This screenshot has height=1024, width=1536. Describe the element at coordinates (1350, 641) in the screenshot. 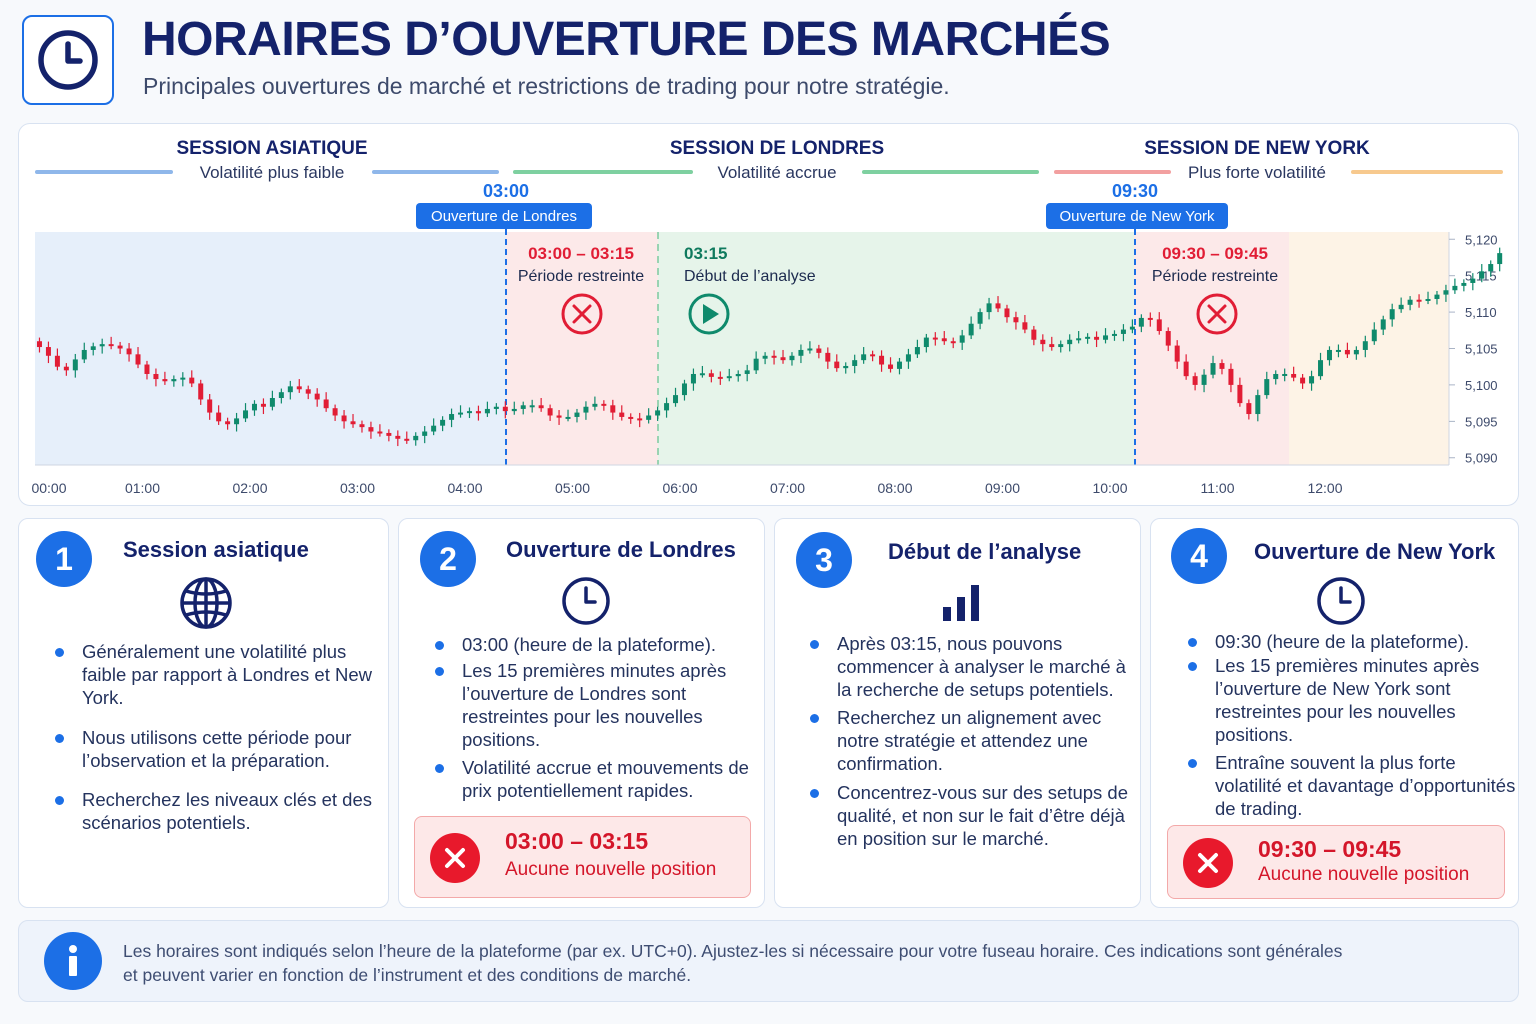

I see `list-item: 09:30 (heure de la plateforme).` at that location.